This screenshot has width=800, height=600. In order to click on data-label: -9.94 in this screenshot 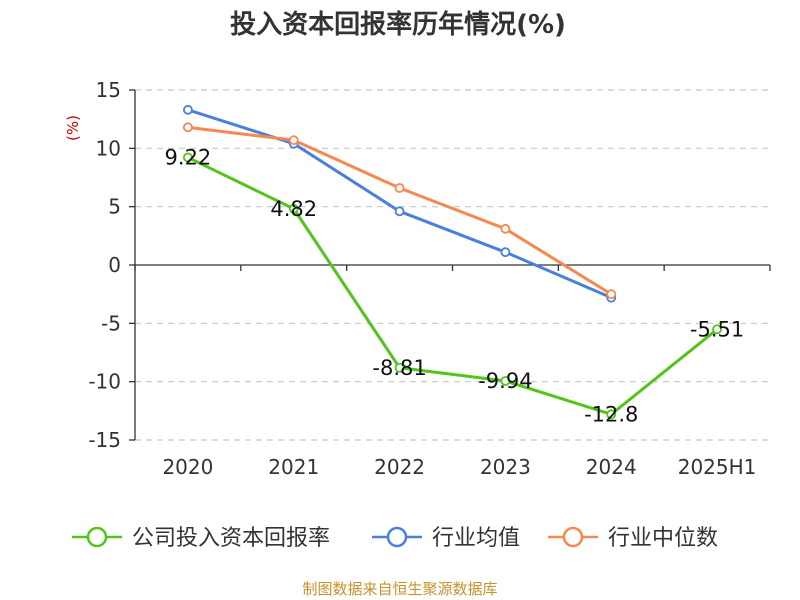, I will do `click(505, 381)`.